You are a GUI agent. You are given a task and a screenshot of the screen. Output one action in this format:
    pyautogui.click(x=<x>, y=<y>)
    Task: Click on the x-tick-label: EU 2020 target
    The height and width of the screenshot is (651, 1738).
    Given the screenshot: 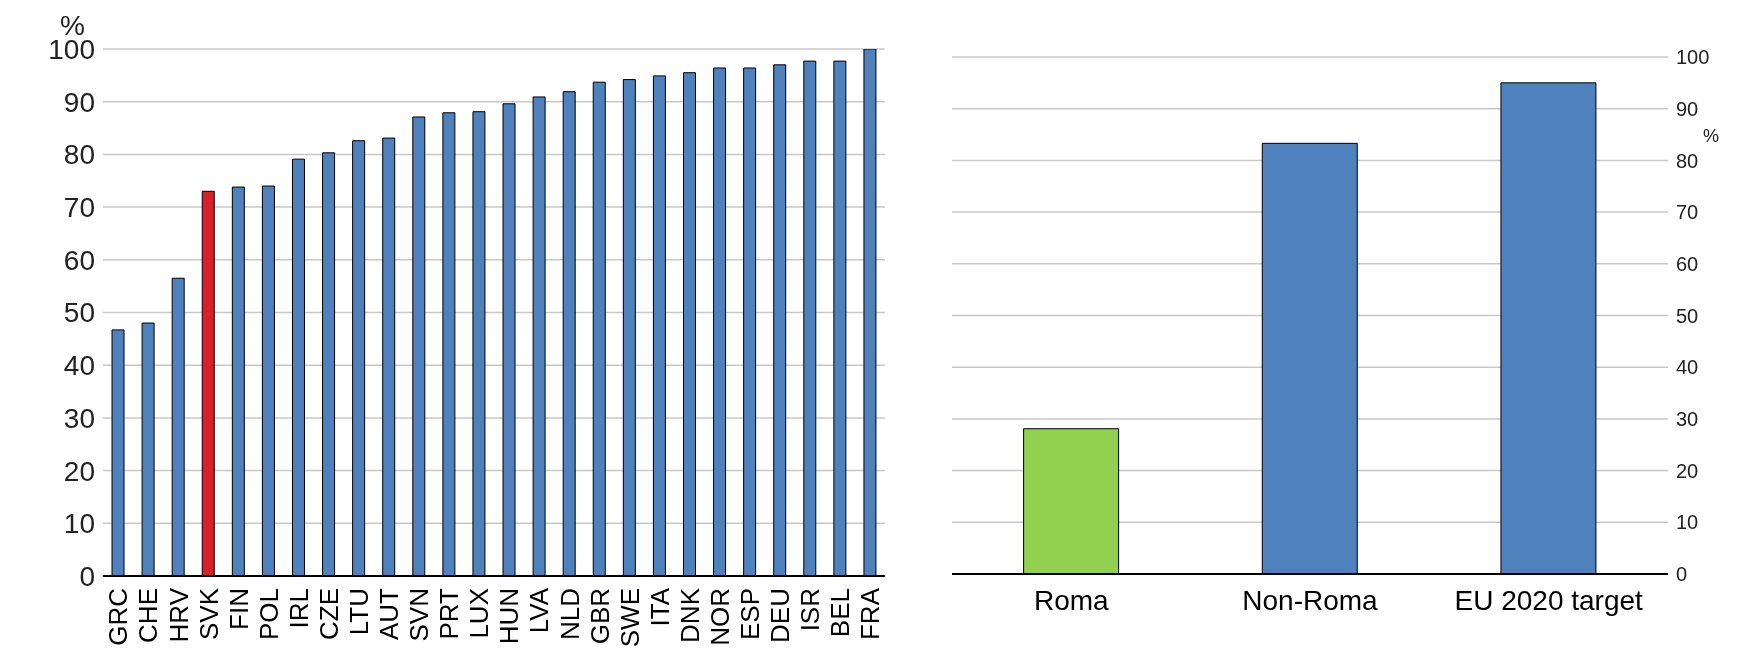 What is the action you would take?
    pyautogui.click(x=1549, y=600)
    